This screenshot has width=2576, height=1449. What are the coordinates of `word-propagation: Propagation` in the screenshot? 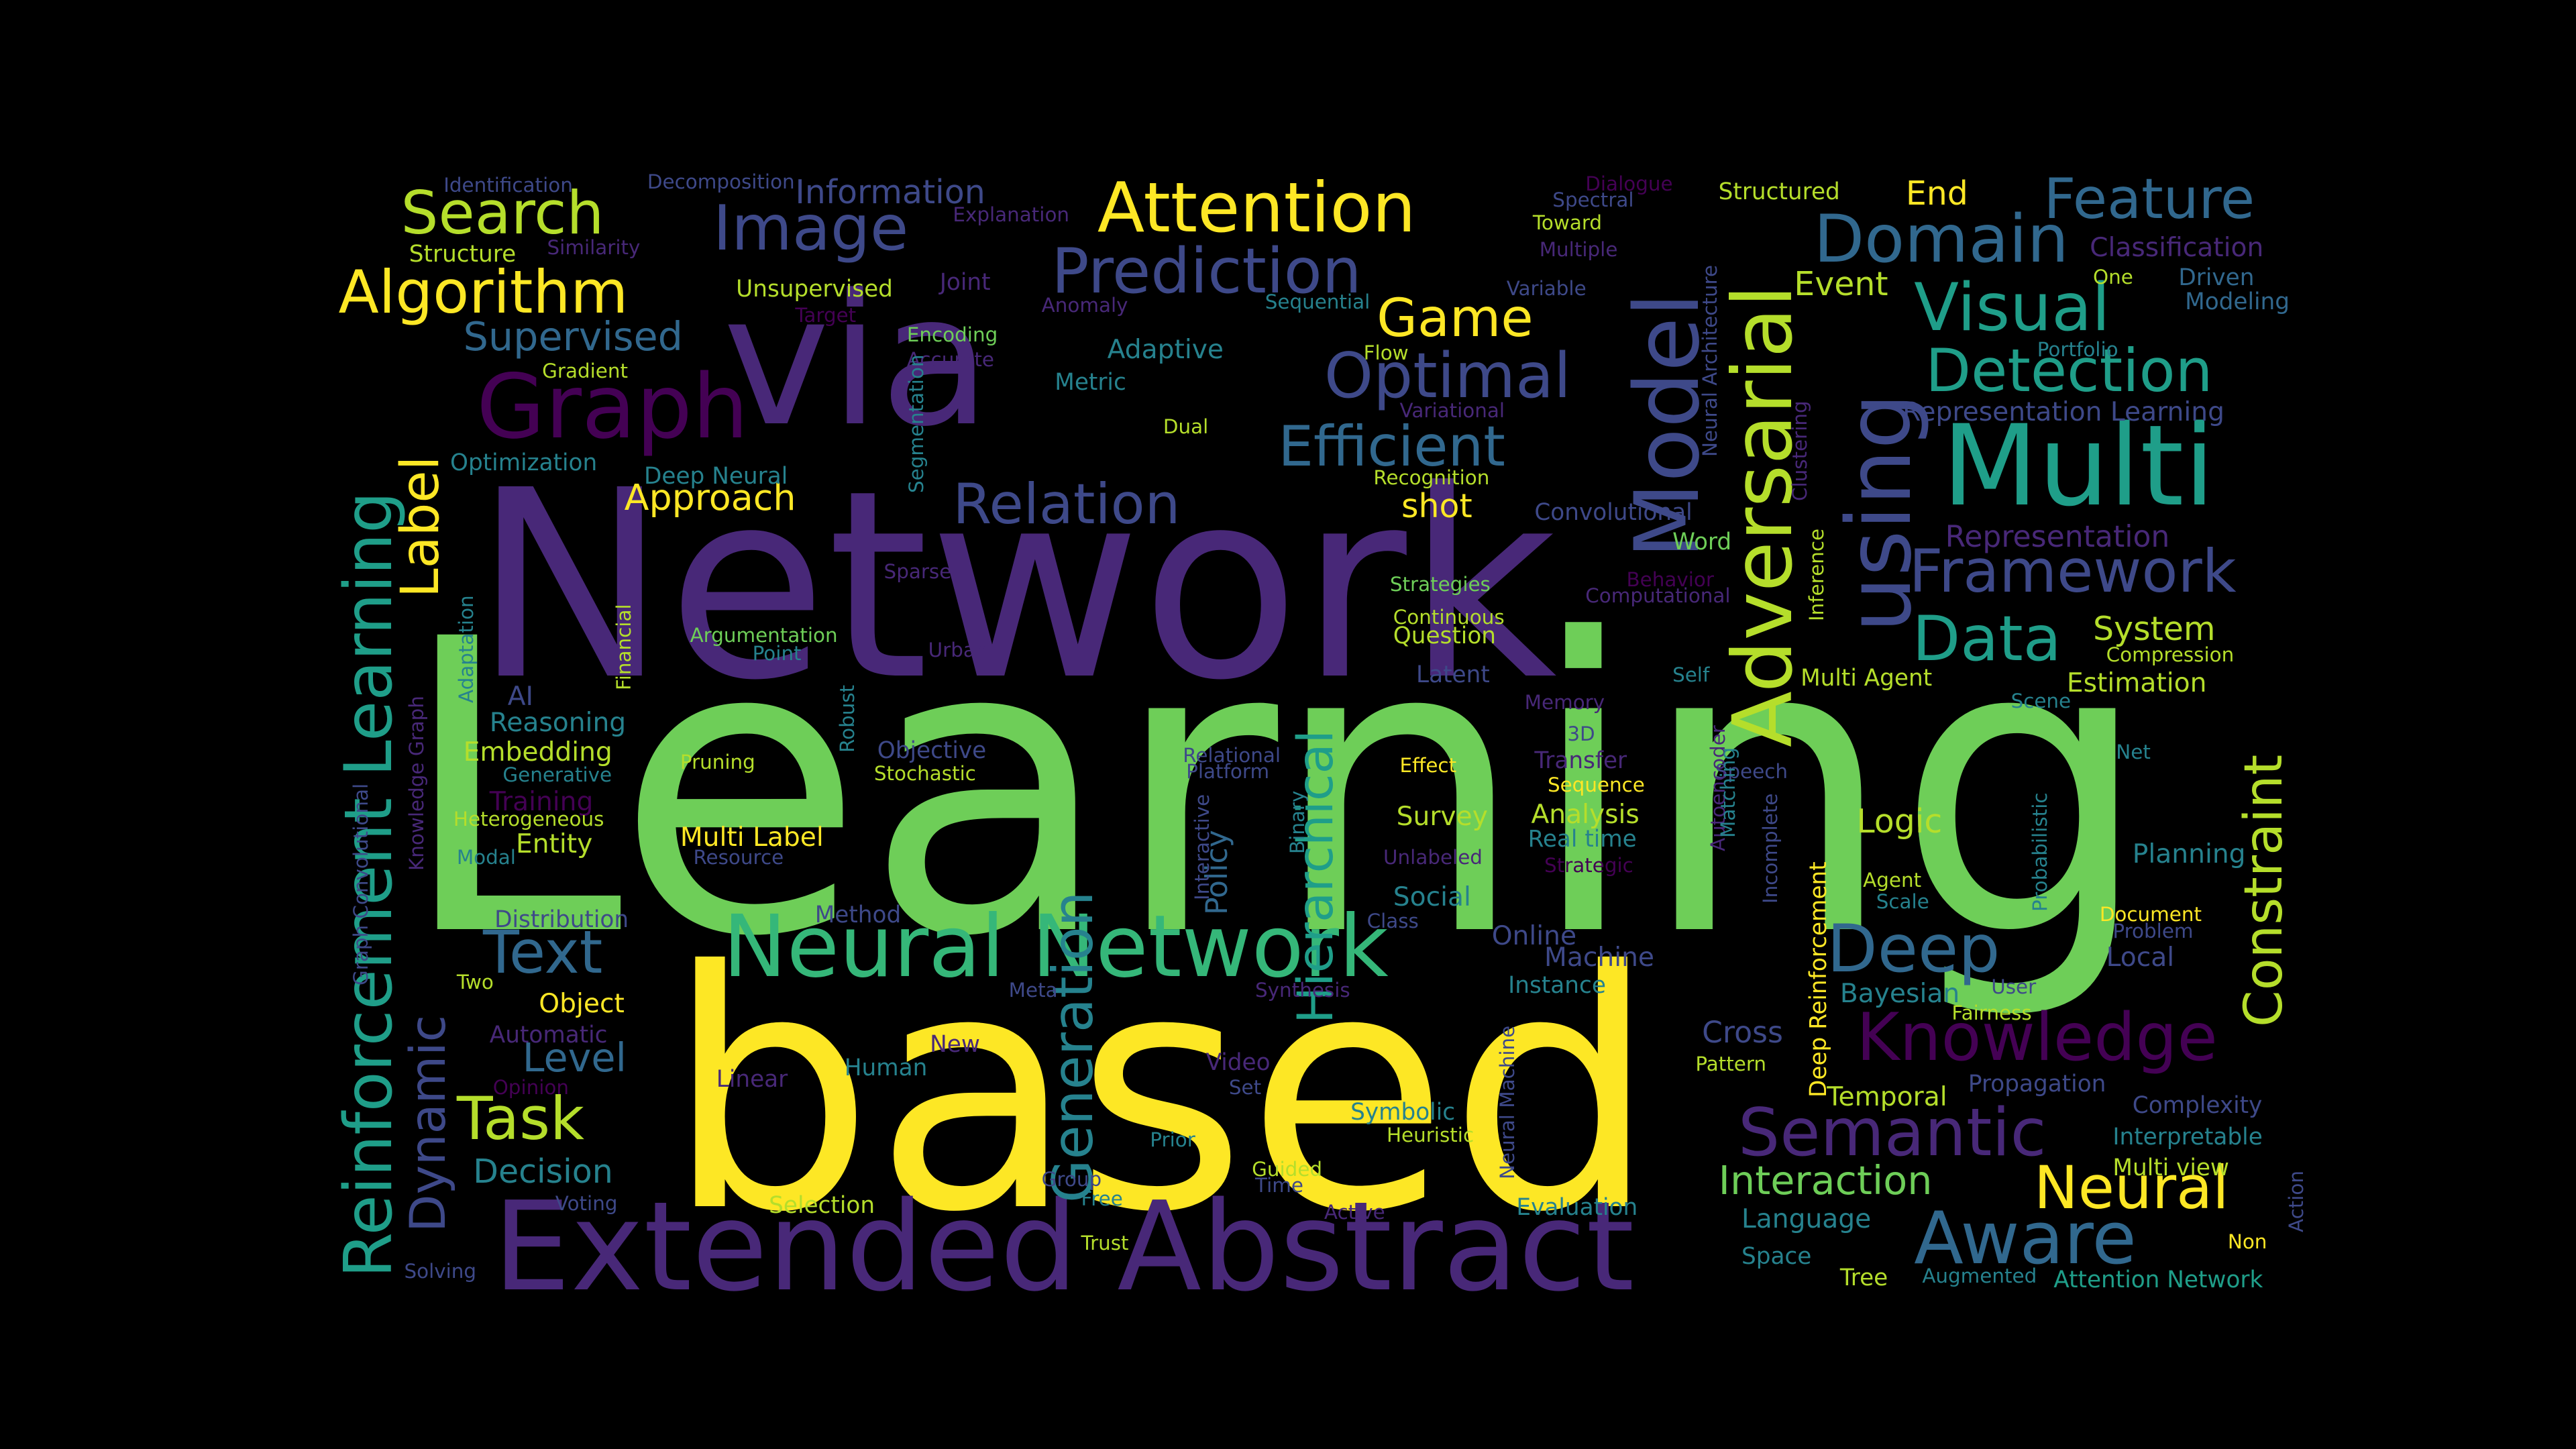 It's located at (2037, 1084).